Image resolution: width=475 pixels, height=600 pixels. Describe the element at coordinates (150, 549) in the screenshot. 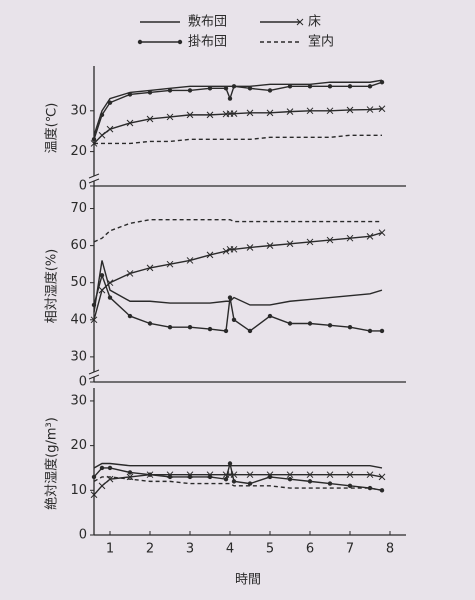

I see `x-tick-label: 2` at that location.